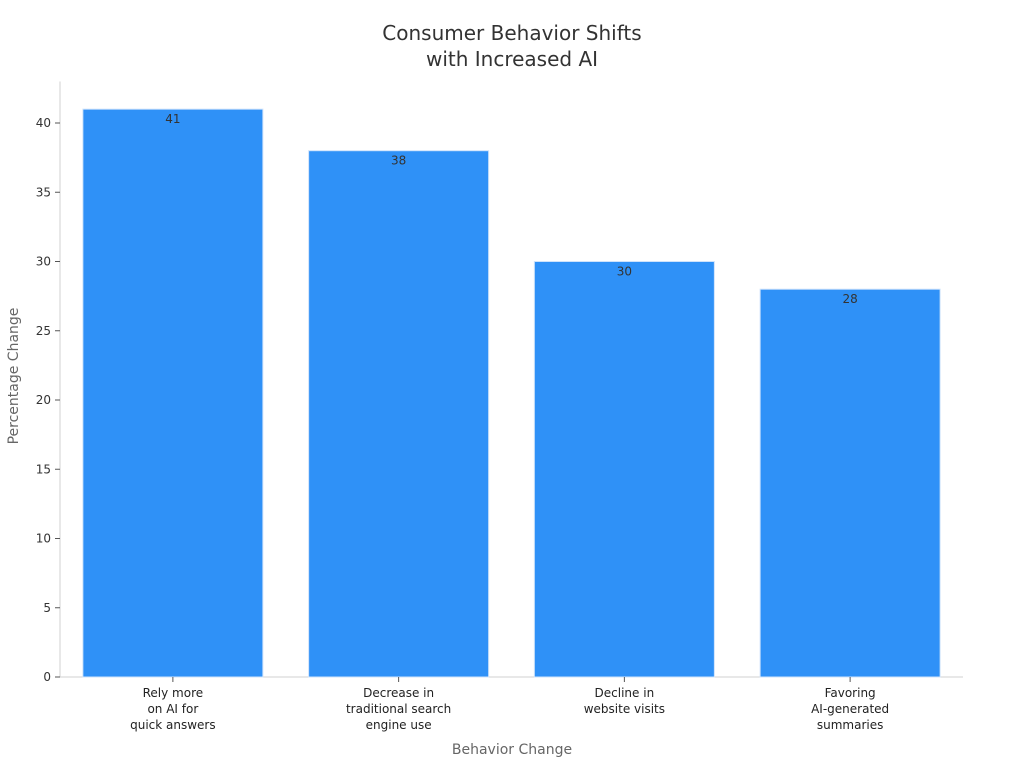 Image resolution: width=1024 pixels, height=768 pixels. I want to click on x-tick-label: website visits, so click(624, 709).